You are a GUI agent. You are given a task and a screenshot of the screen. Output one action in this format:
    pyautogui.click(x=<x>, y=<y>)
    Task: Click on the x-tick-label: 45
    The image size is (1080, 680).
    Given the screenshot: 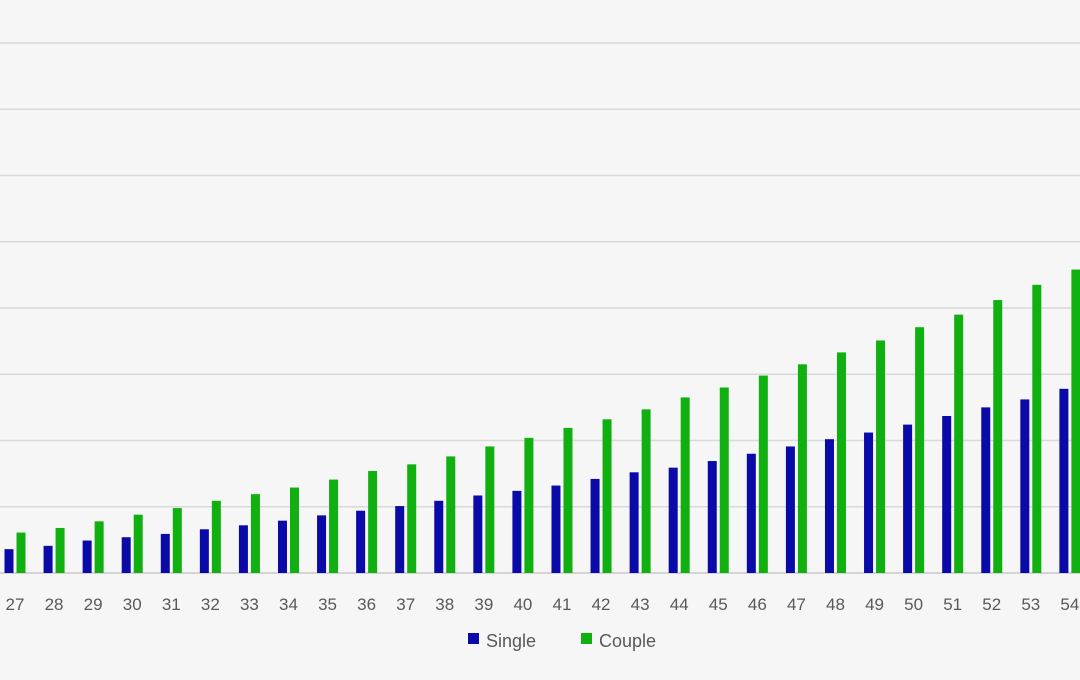 What is the action you would take?
    pyautogui.click(x=718, y=604)
    